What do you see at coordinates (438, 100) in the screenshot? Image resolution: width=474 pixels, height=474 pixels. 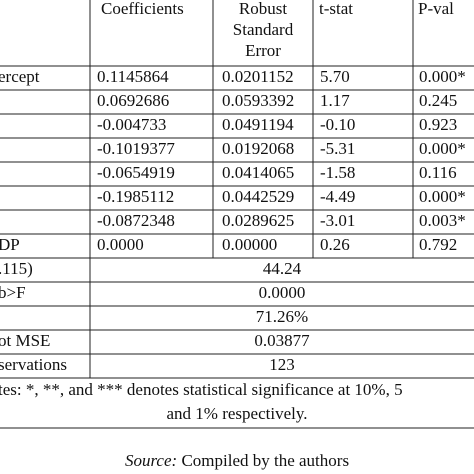 I see `cell: 0.245` at bounding box center [438, 100].